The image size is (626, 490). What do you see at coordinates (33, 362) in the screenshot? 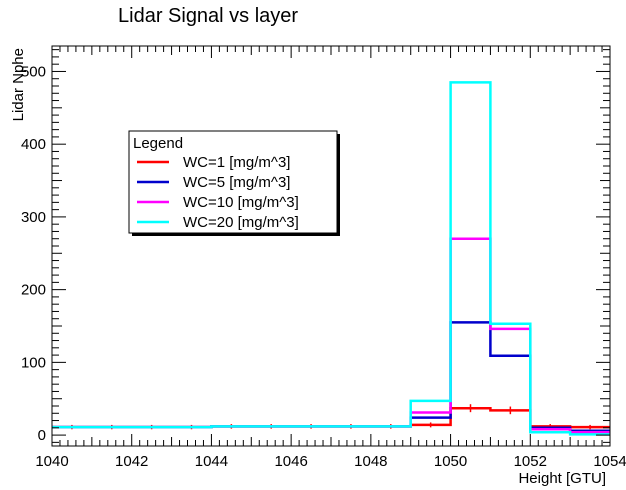
I see `y-tick-label: 100` at bounding box center [33, 362].